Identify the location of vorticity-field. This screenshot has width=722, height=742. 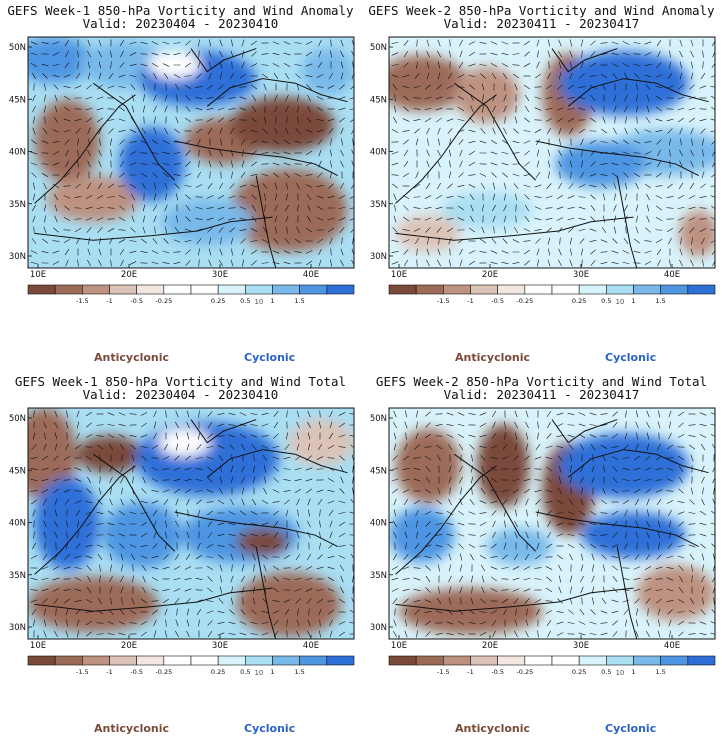
(191, 523).